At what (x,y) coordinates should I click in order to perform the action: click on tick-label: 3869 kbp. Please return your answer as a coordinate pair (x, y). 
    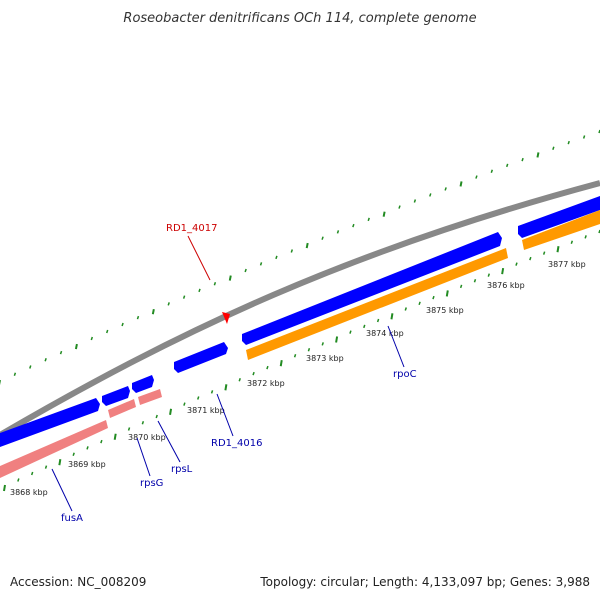
    Looking at the image, I should click on (87, 464).